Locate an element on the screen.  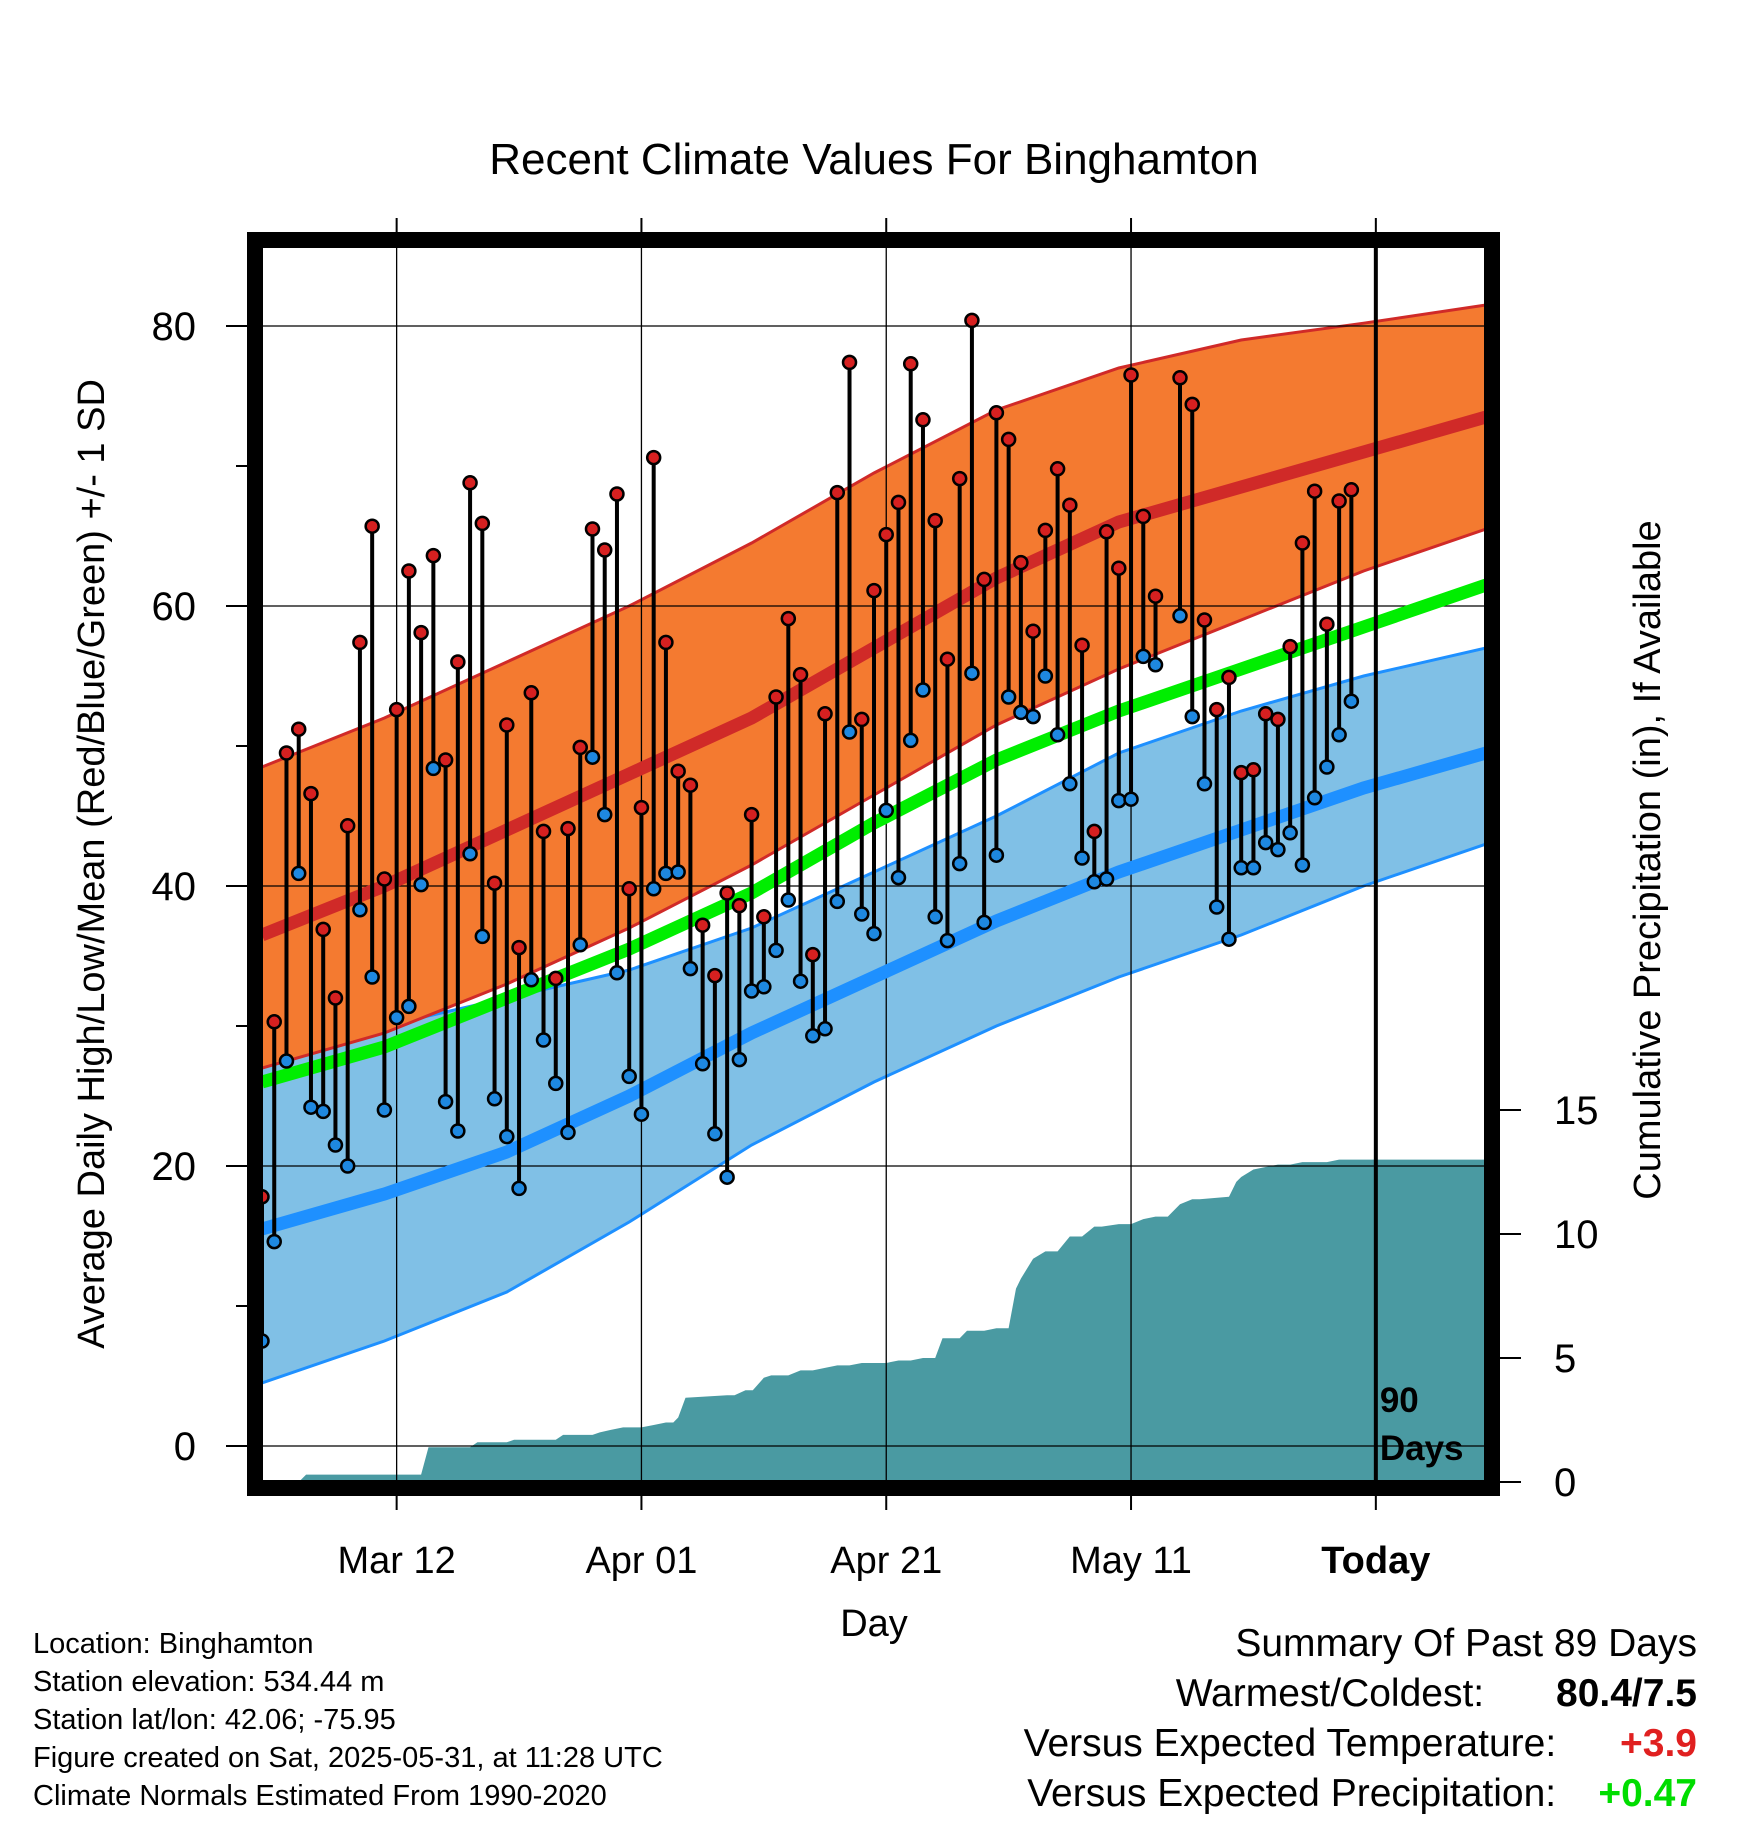
temp-value: +3.9 is located at coordinates (1658, 1743).